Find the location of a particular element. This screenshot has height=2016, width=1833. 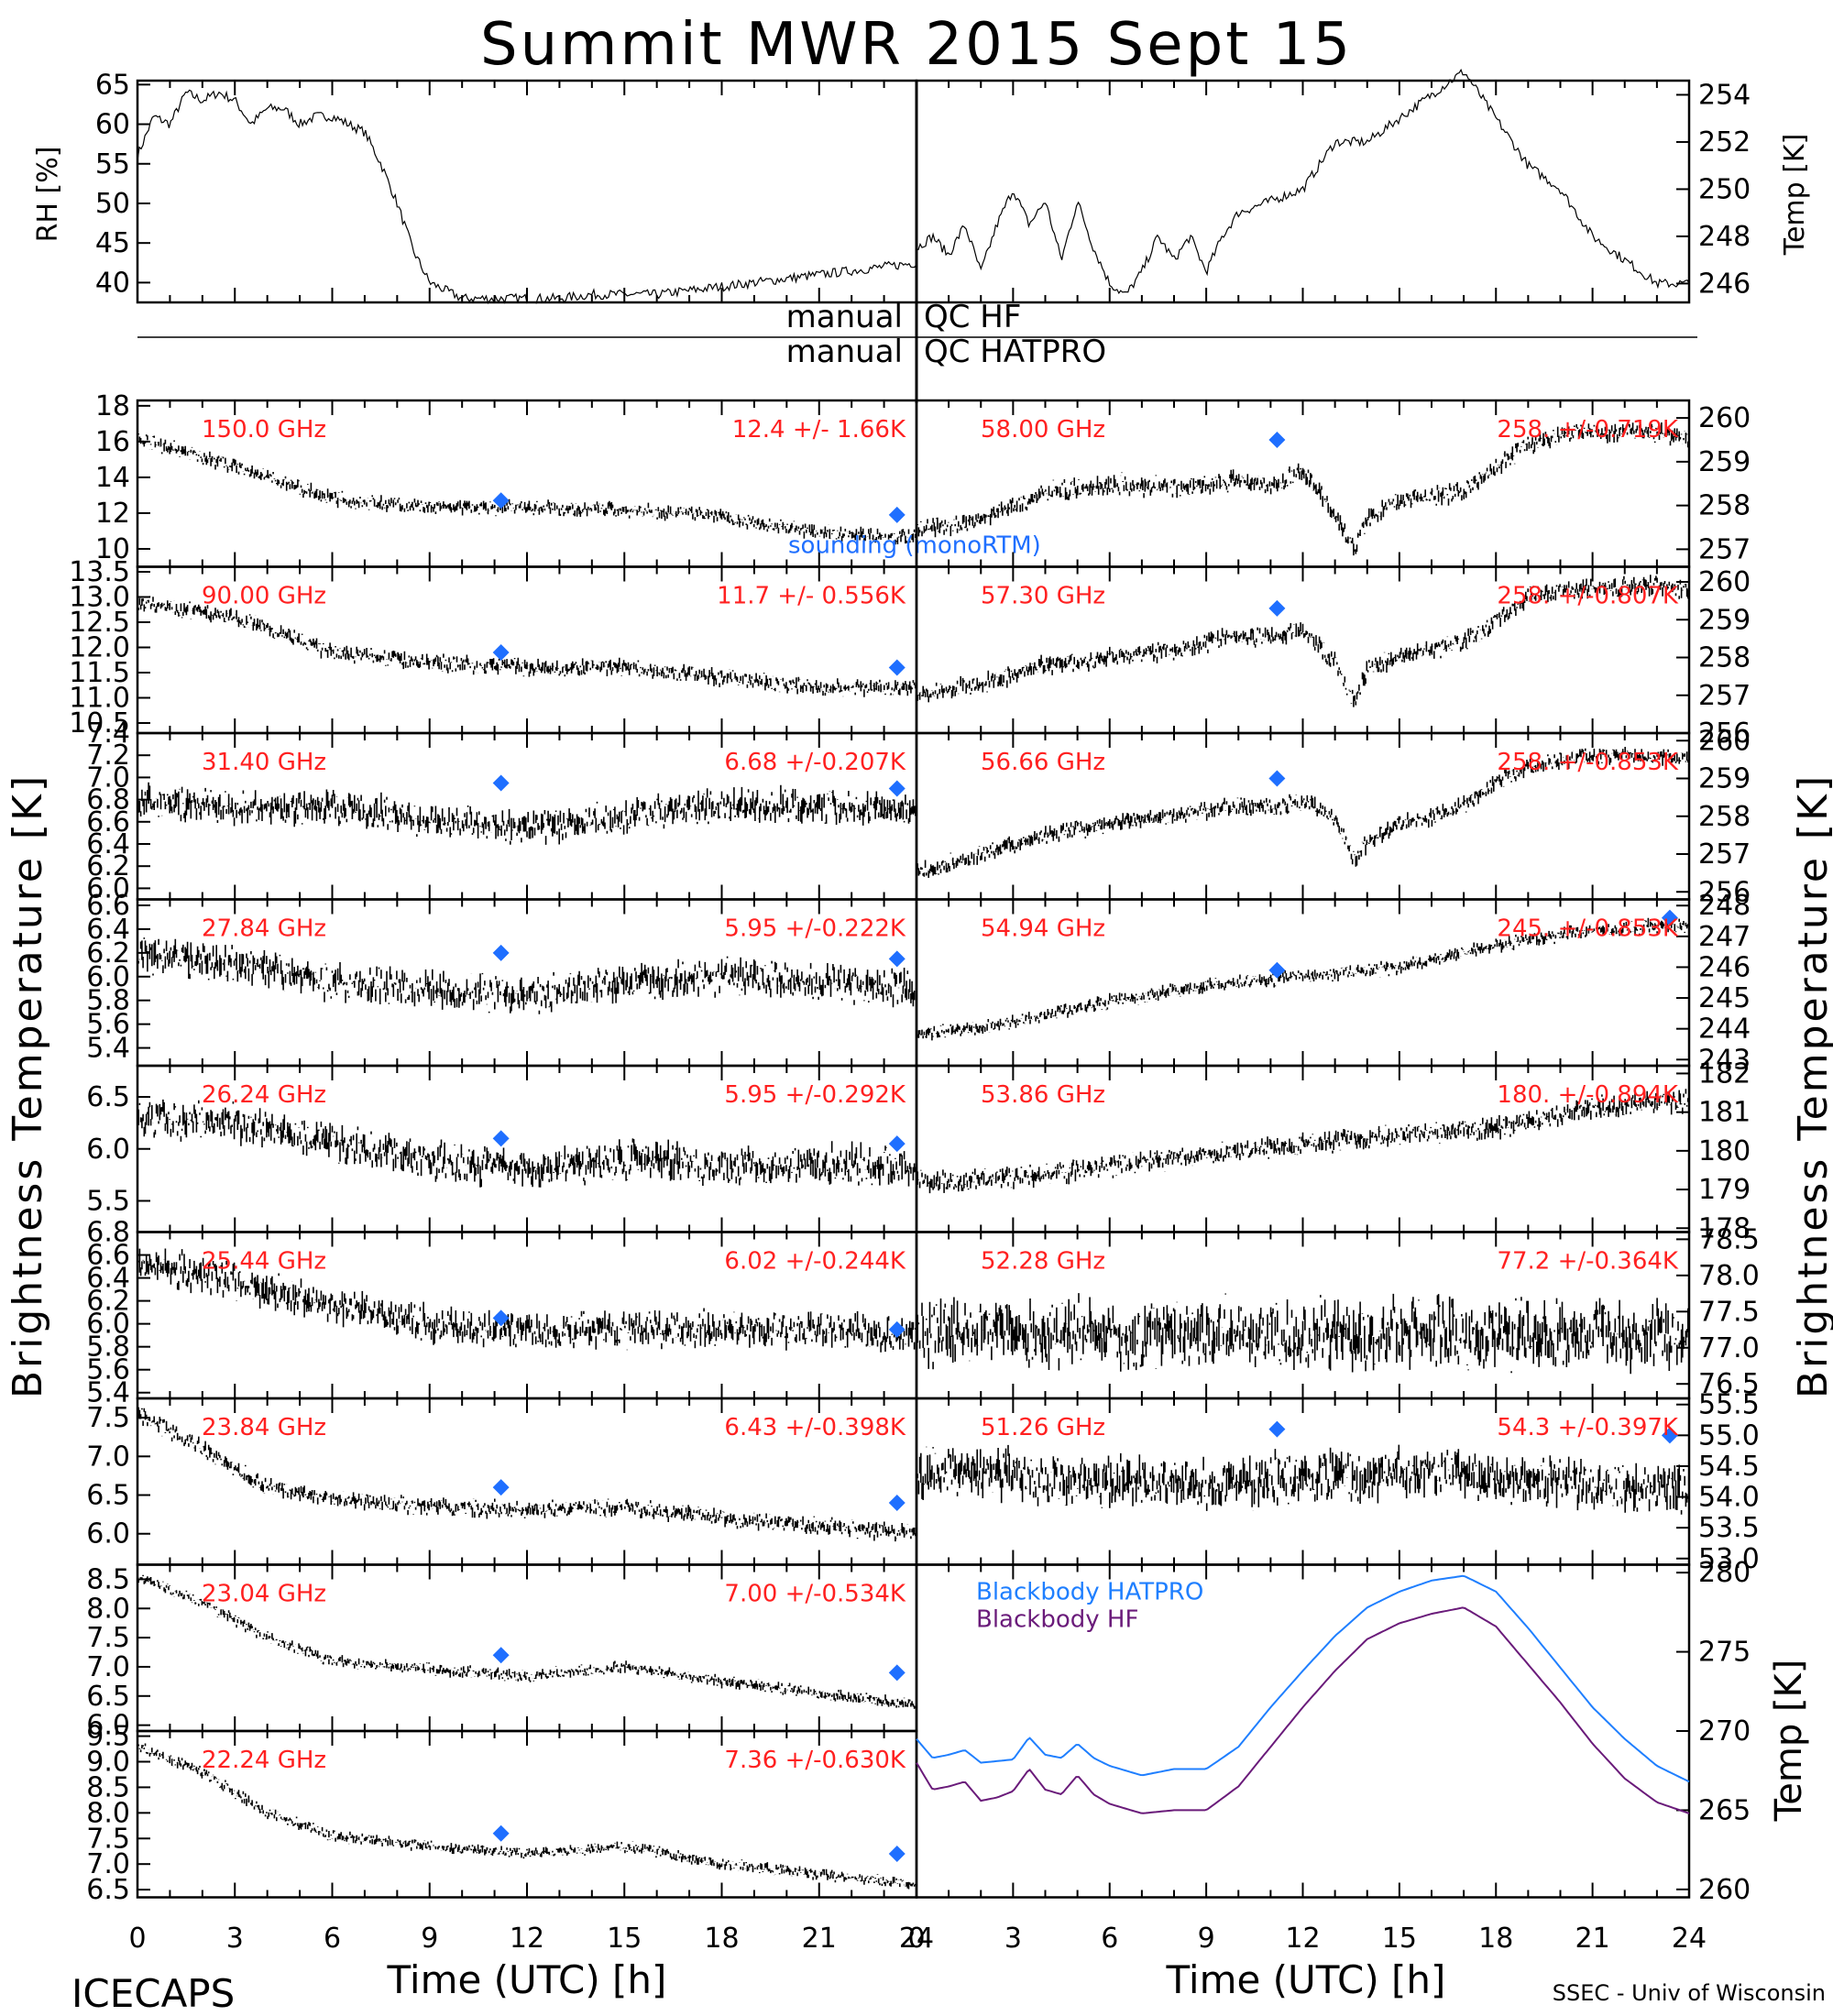

stats-label: 180. +/-0.894K is located at coordinates (1588, 1095).